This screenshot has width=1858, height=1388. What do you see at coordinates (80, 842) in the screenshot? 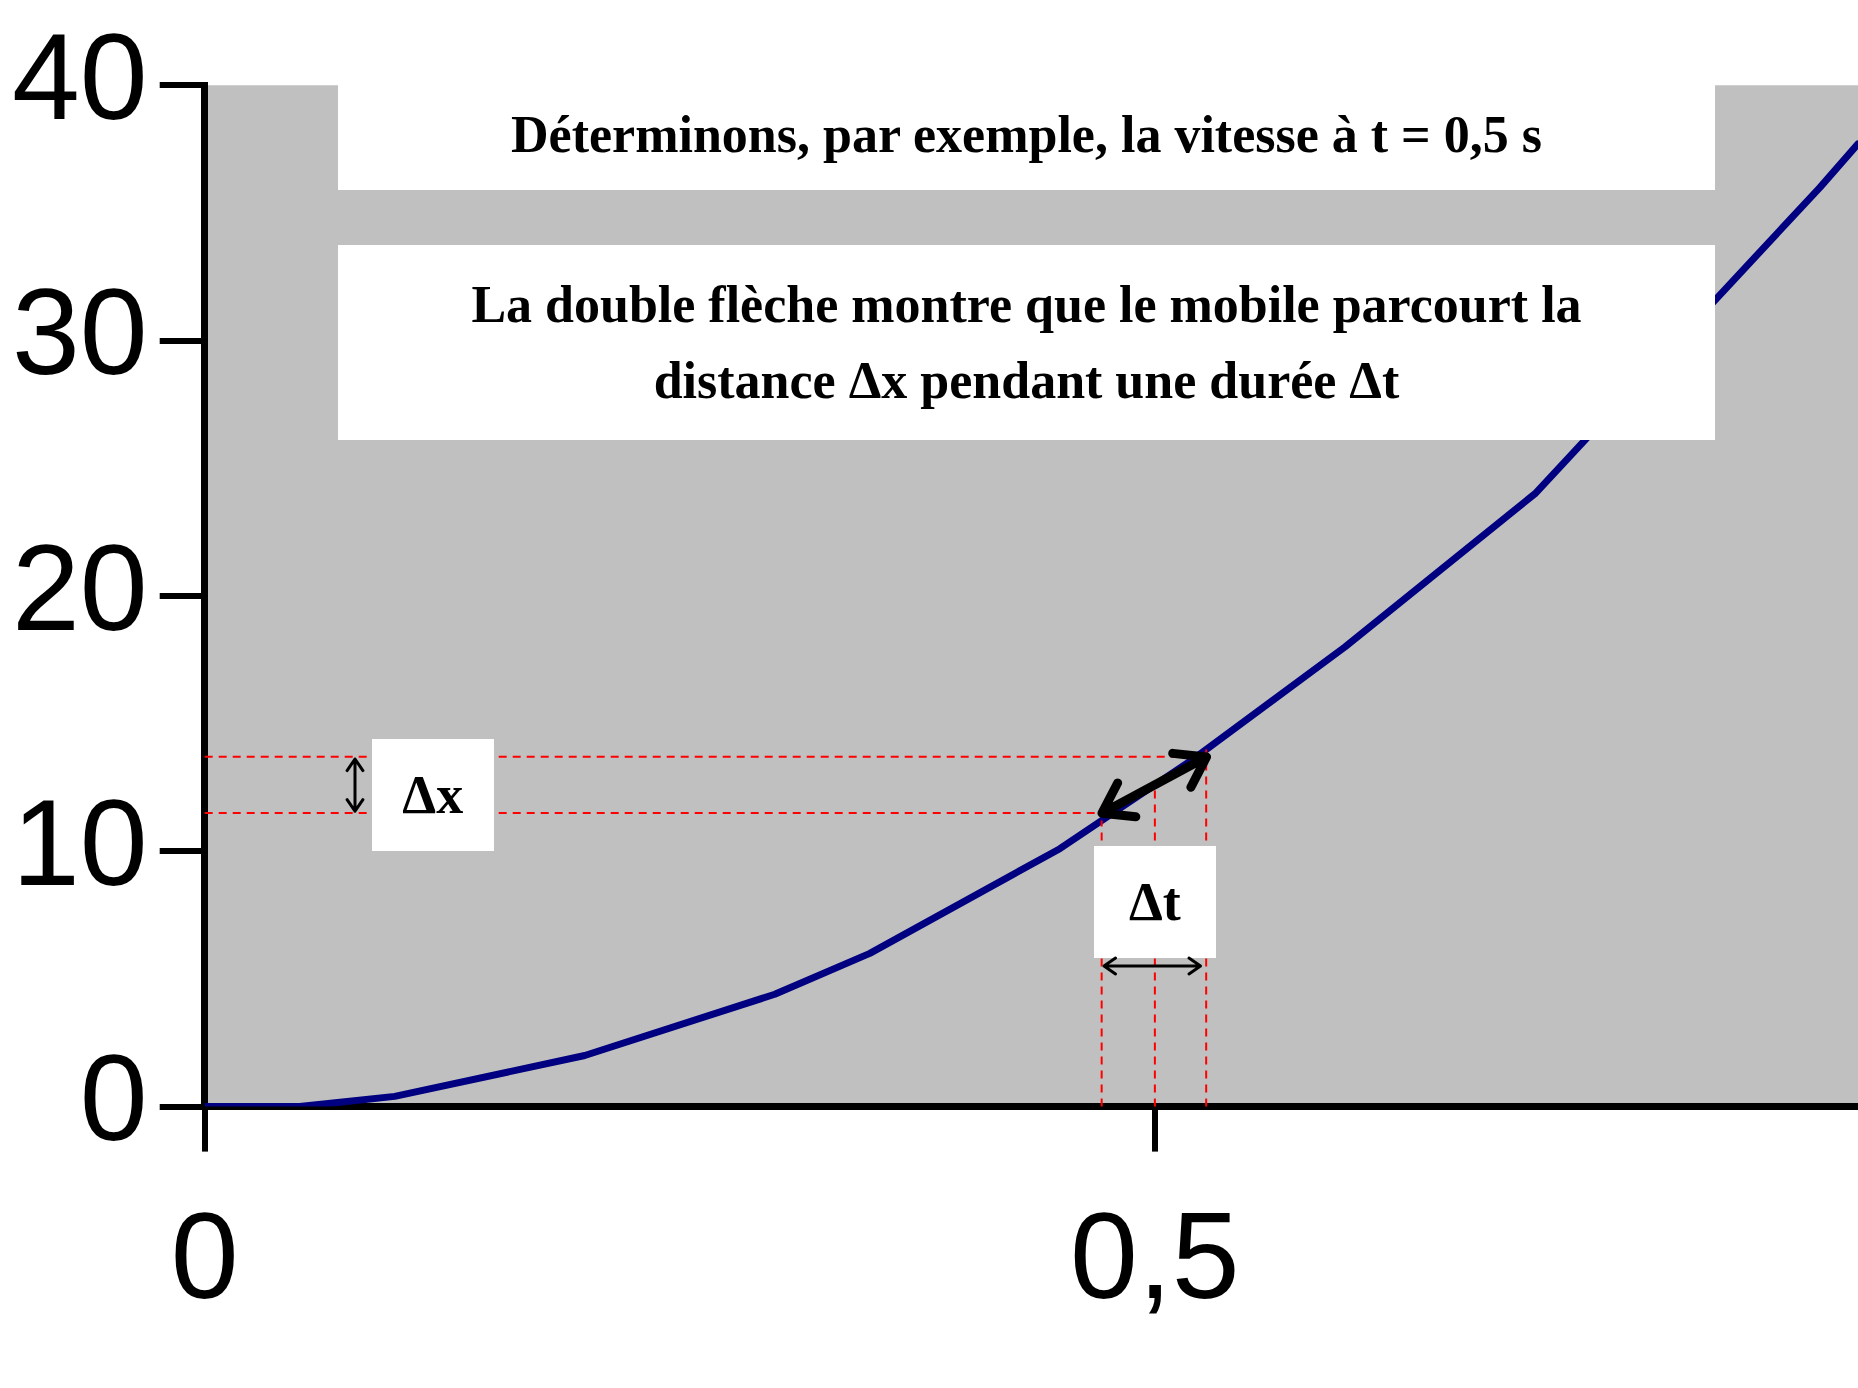
I see `y-tick-label: 10` at bounding box center [80, 842].